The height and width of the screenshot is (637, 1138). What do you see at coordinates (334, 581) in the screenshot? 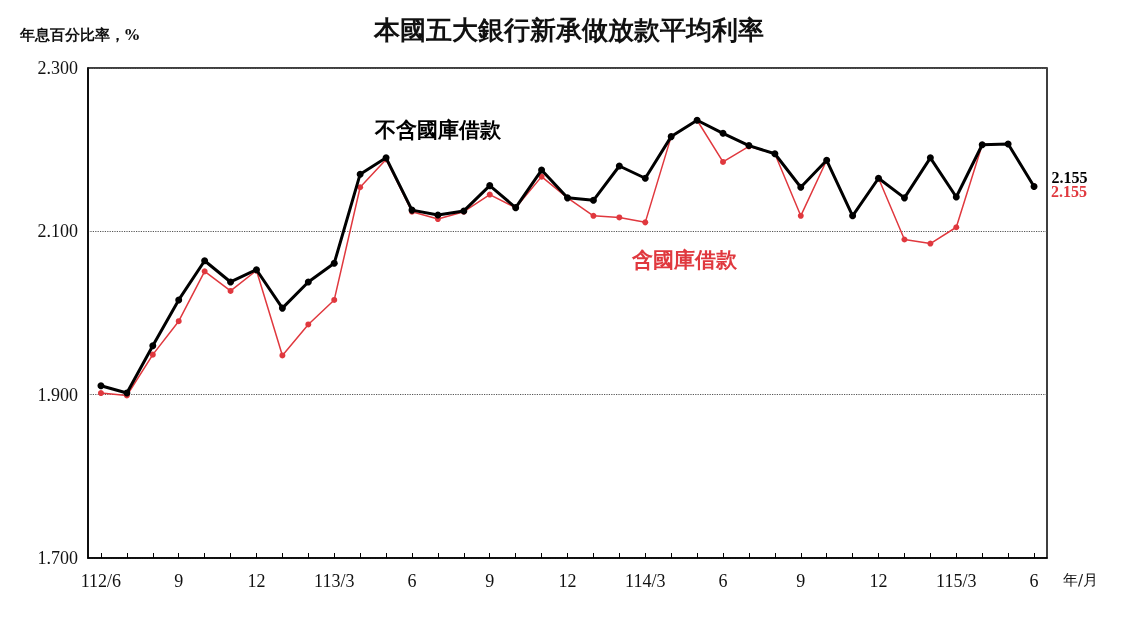
I see `x-tick-label: 113/3` at bounding box center [334, 581].